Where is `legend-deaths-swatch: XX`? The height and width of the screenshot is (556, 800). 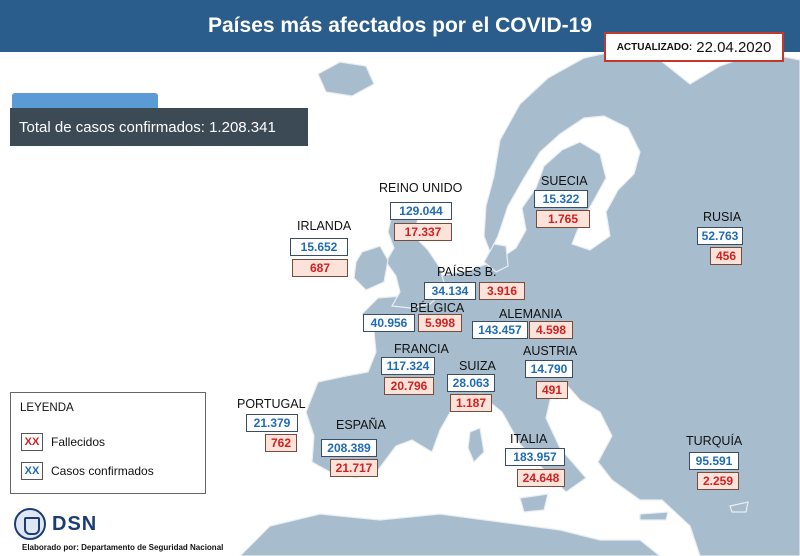
legend-deaths-swatch: XX is located at coordinates (32, 442).